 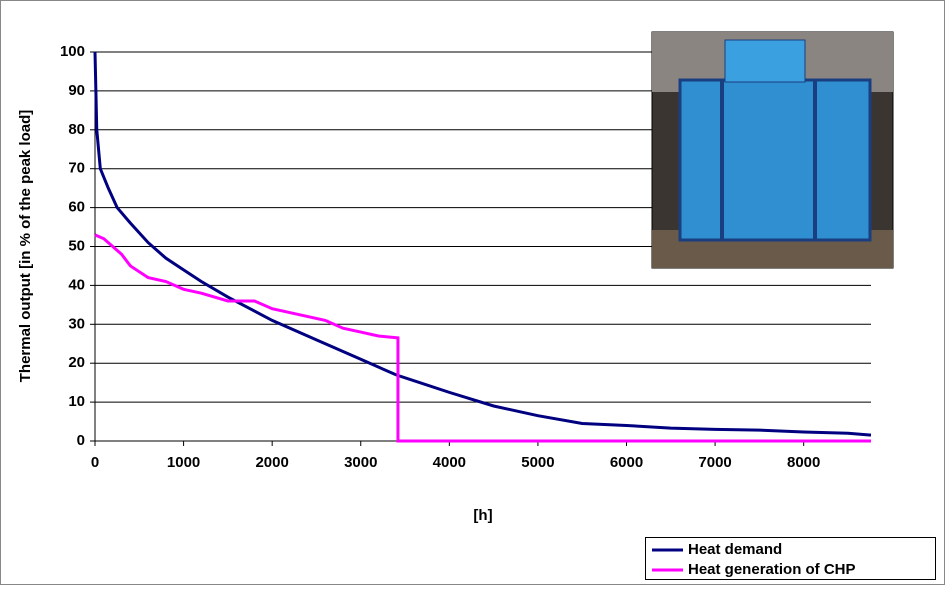 What do you see at coordinates (76, 362) in the screenshot?
I see `y-tick-label: 20` at bounding box center [76, 362].